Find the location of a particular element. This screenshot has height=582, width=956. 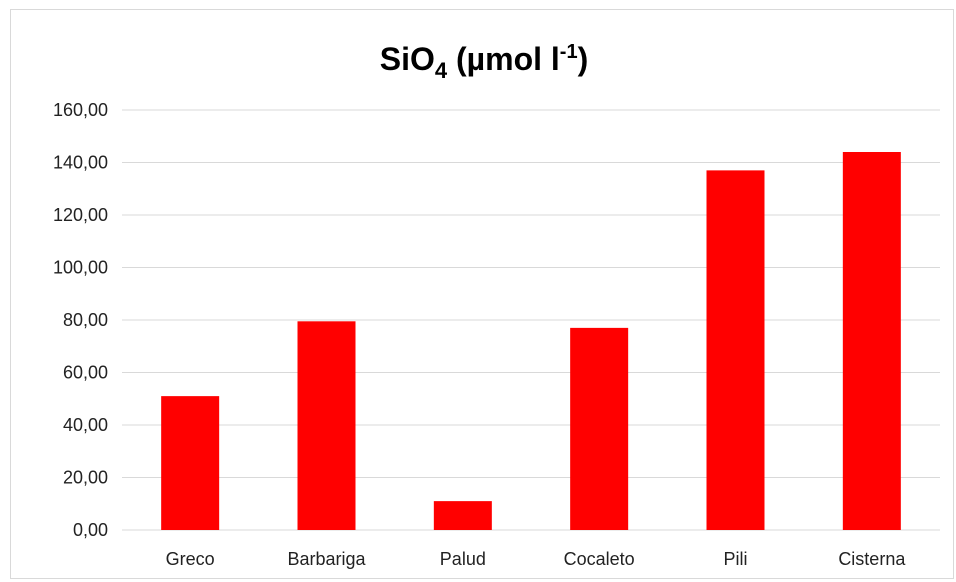

chart-title: SiO4 (µmol l-1) is located at coordinates (484, 62).